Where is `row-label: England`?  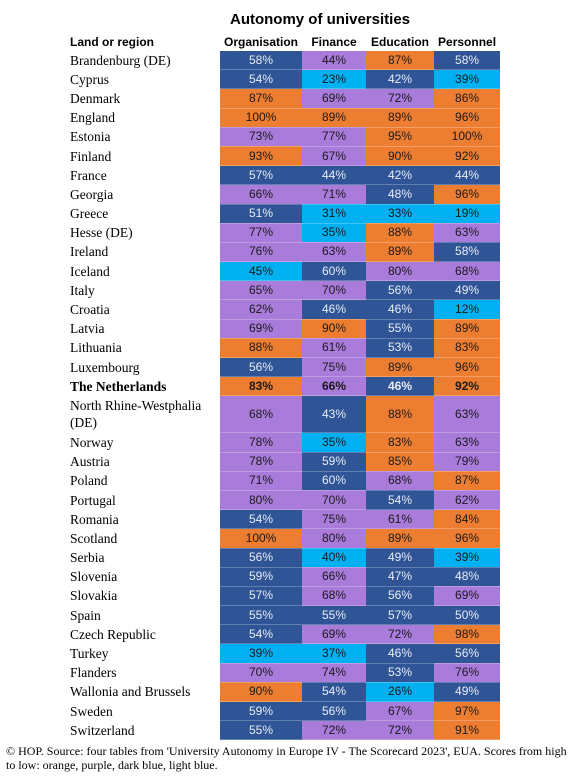 row-label: England is located at coordinates (143, 118).